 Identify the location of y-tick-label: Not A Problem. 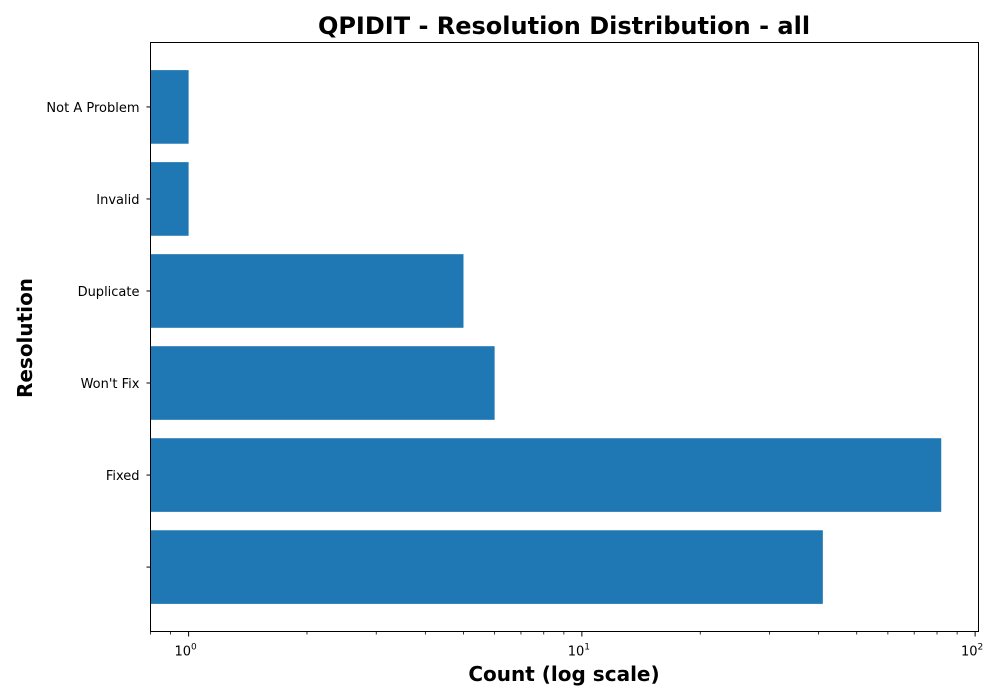
(92, 108).